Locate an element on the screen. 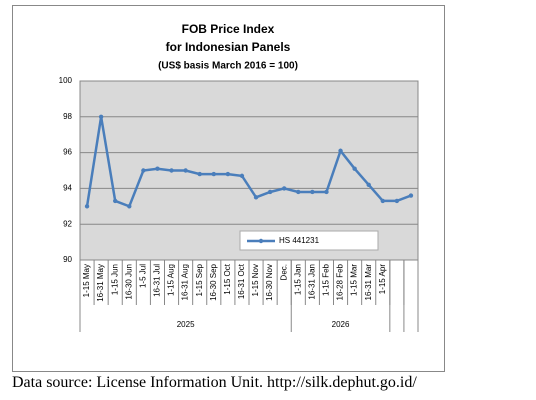 The height and width of the screenshot is (400, 536). x-group-label: 2026 is located at coordinates (341, 324).